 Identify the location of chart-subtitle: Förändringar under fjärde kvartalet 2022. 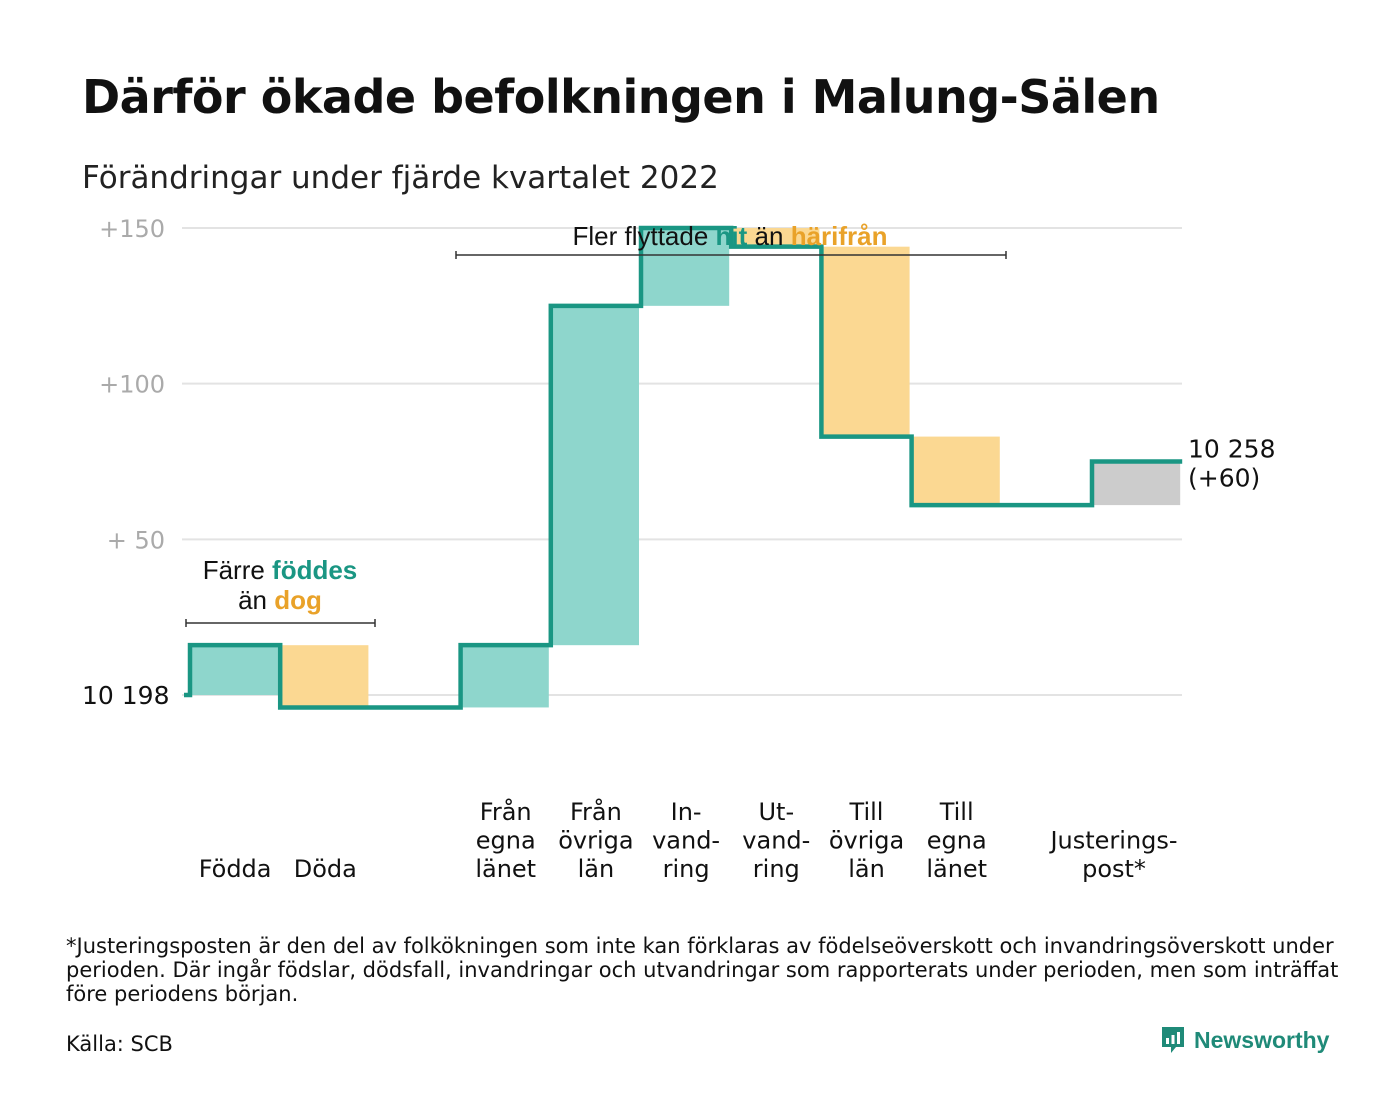
(400, 178).